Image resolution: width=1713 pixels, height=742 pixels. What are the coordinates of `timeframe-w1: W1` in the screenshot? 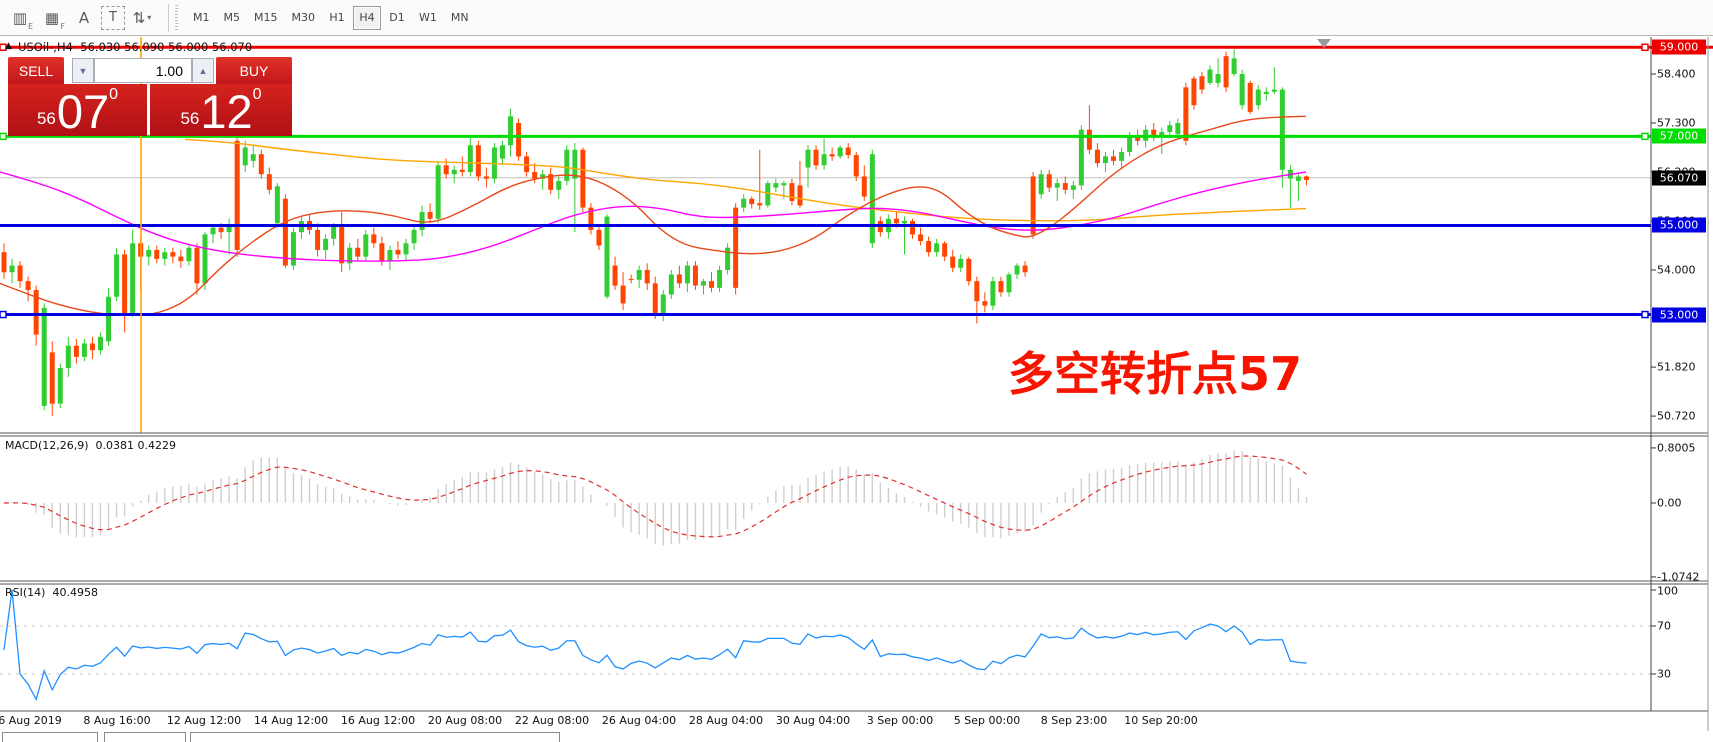 It's located at (428, 17).